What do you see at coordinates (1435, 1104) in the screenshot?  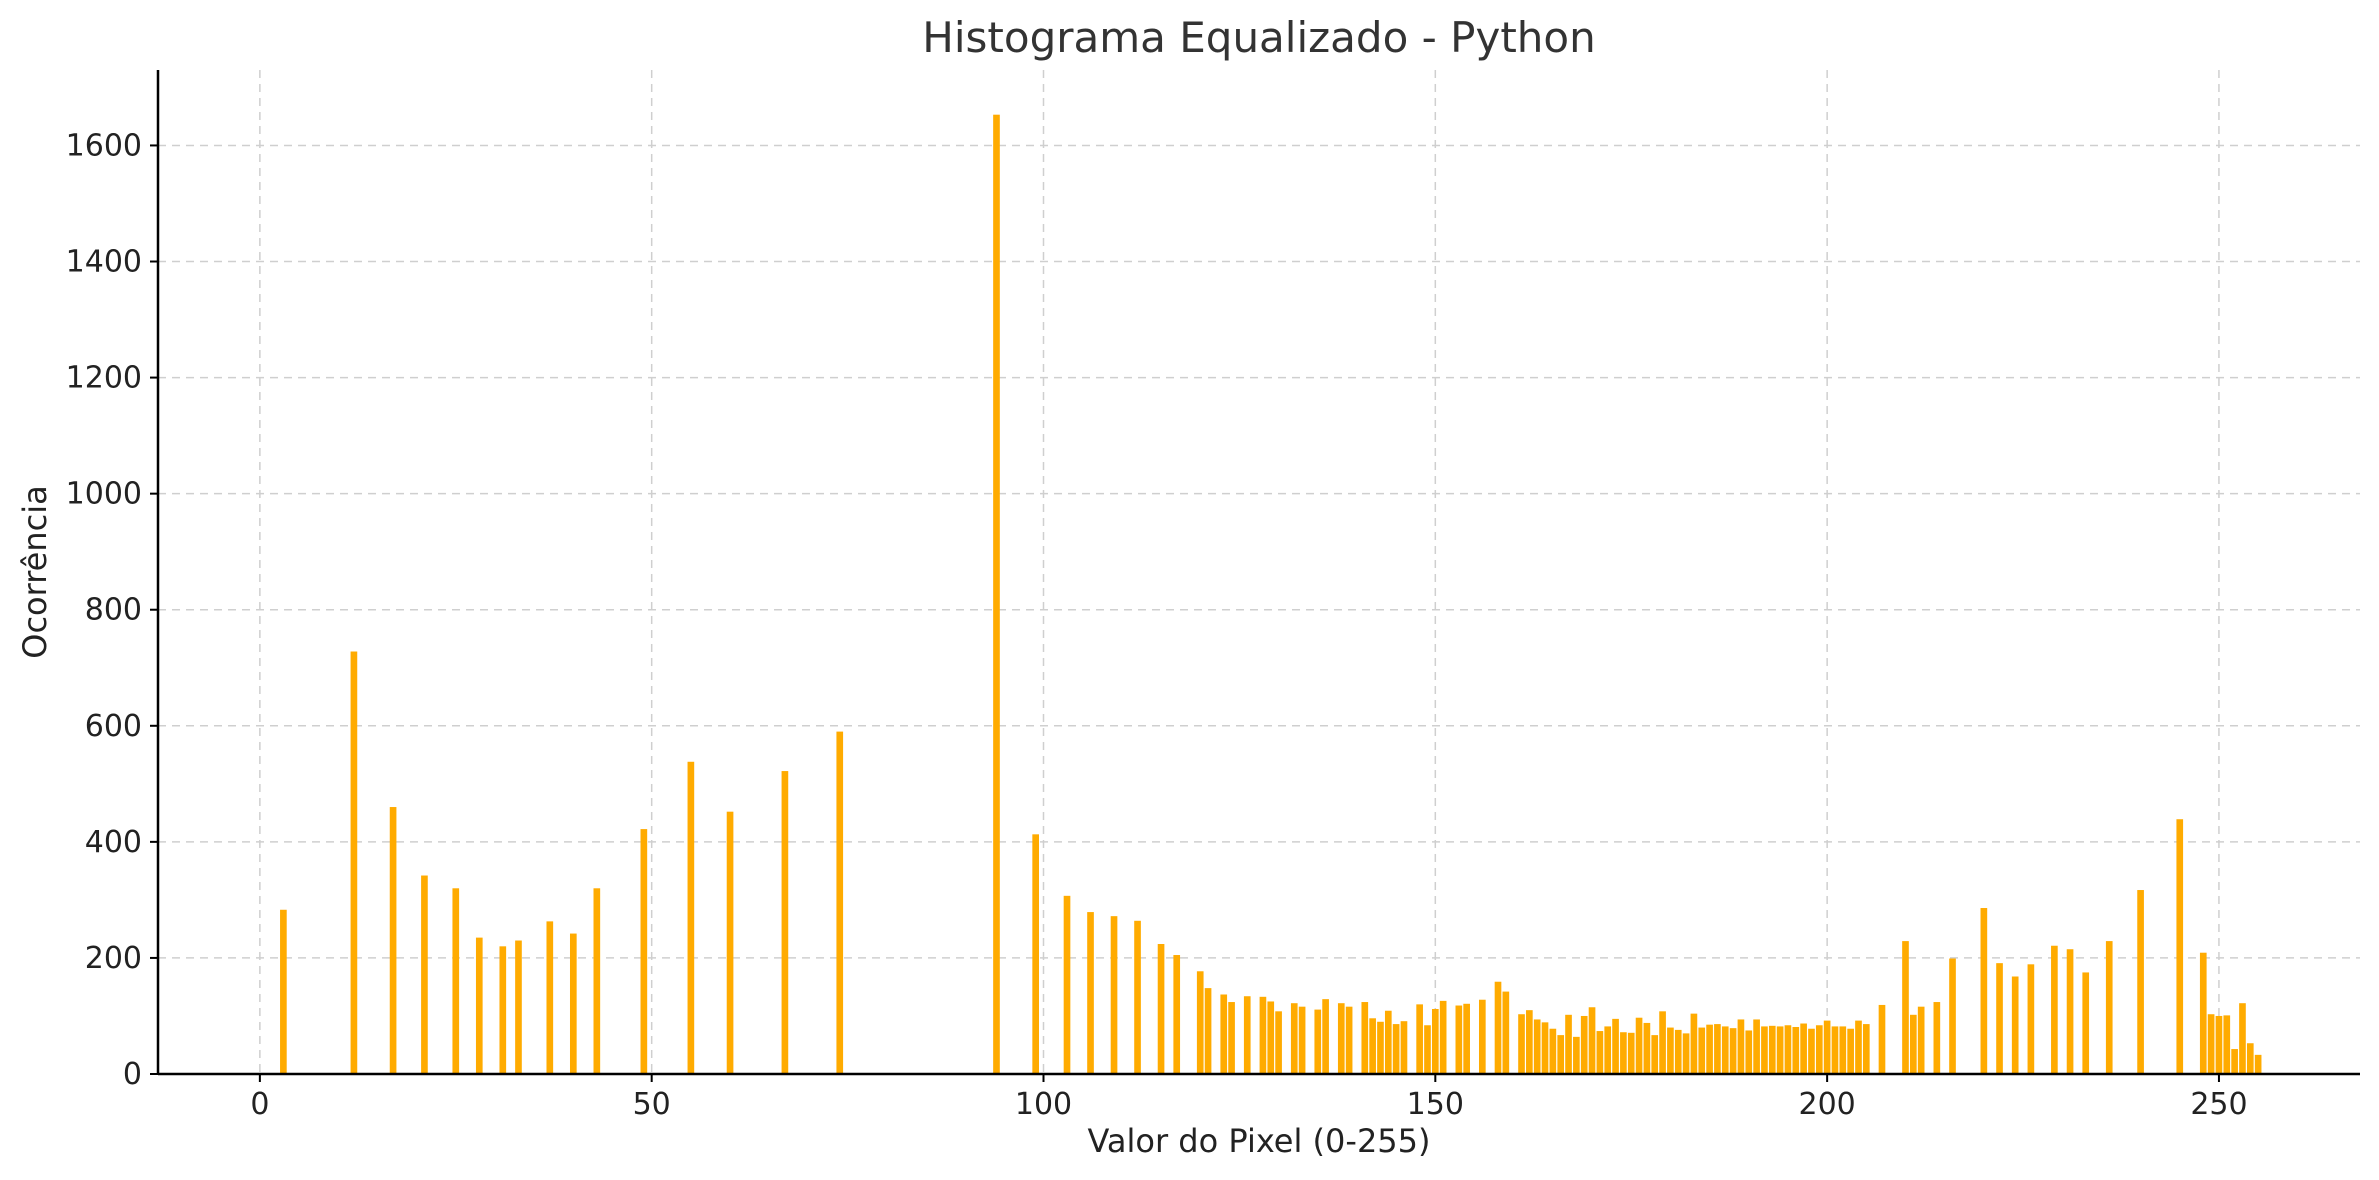 I see `x-tick-label: 150` at bounding box center [1435, 1104].